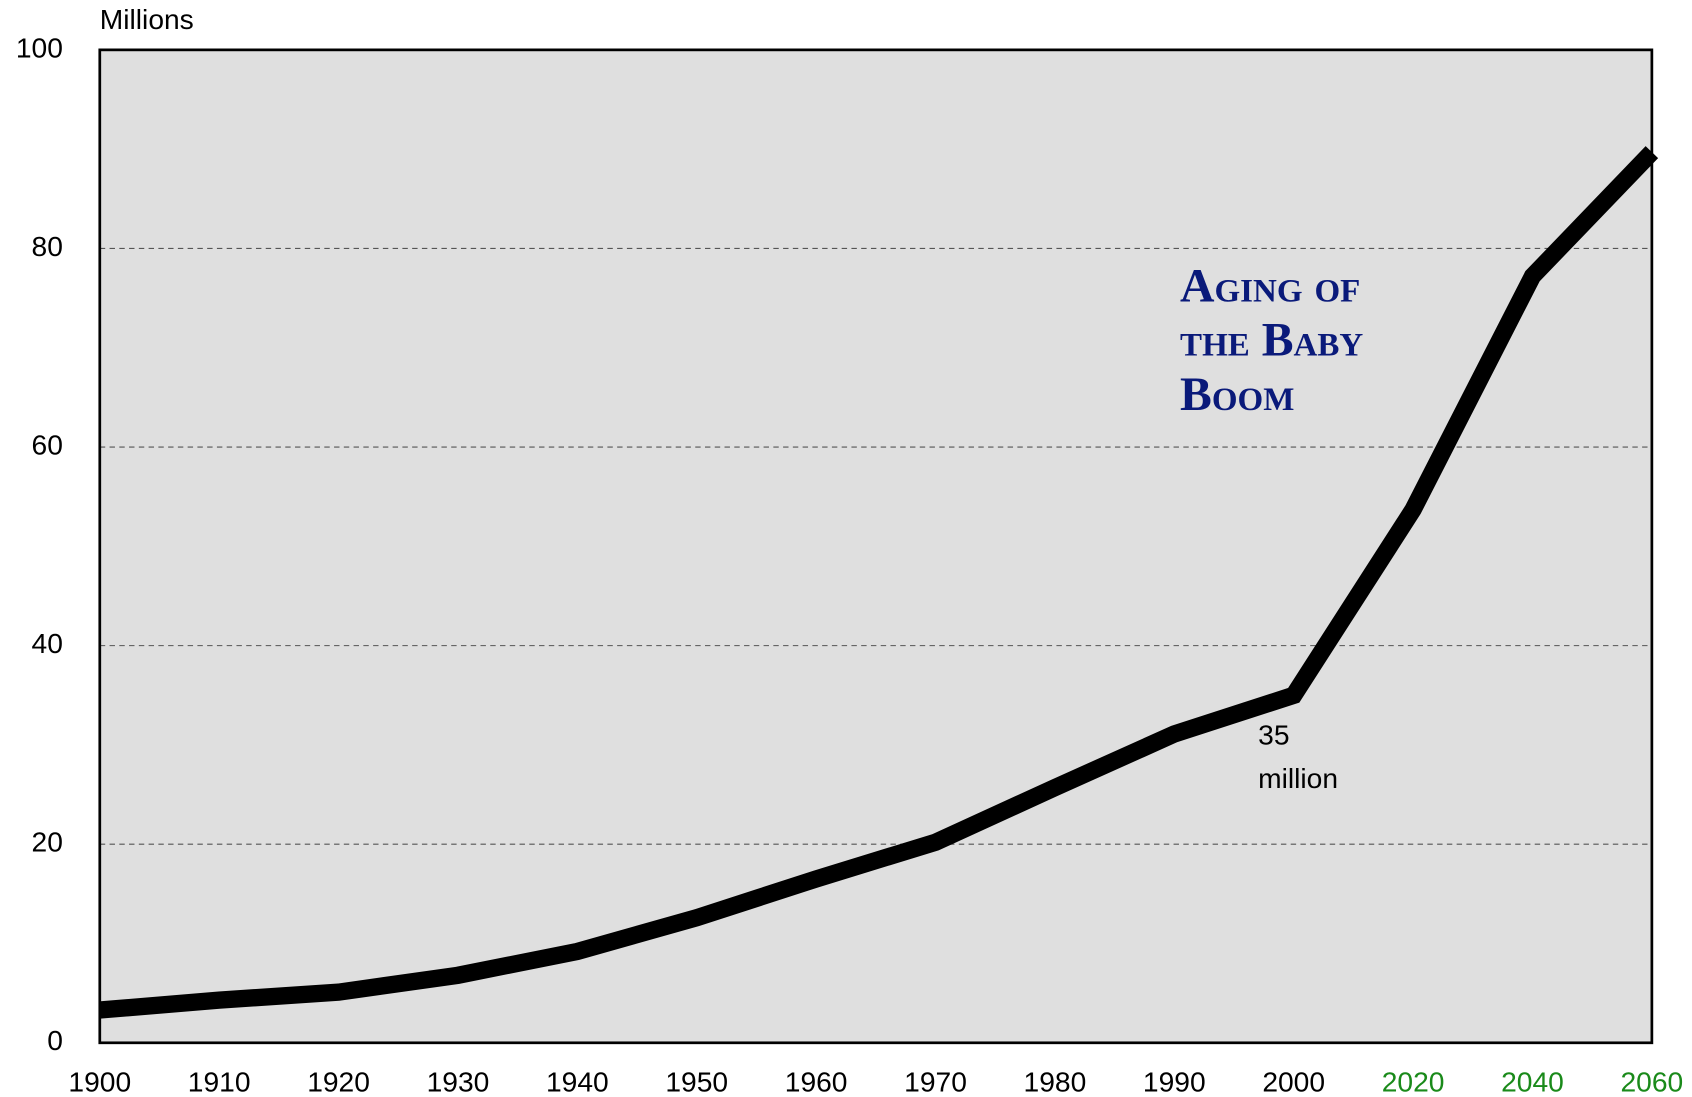  I want to click on x-tick-label: 1990, so click(1174, 1081).